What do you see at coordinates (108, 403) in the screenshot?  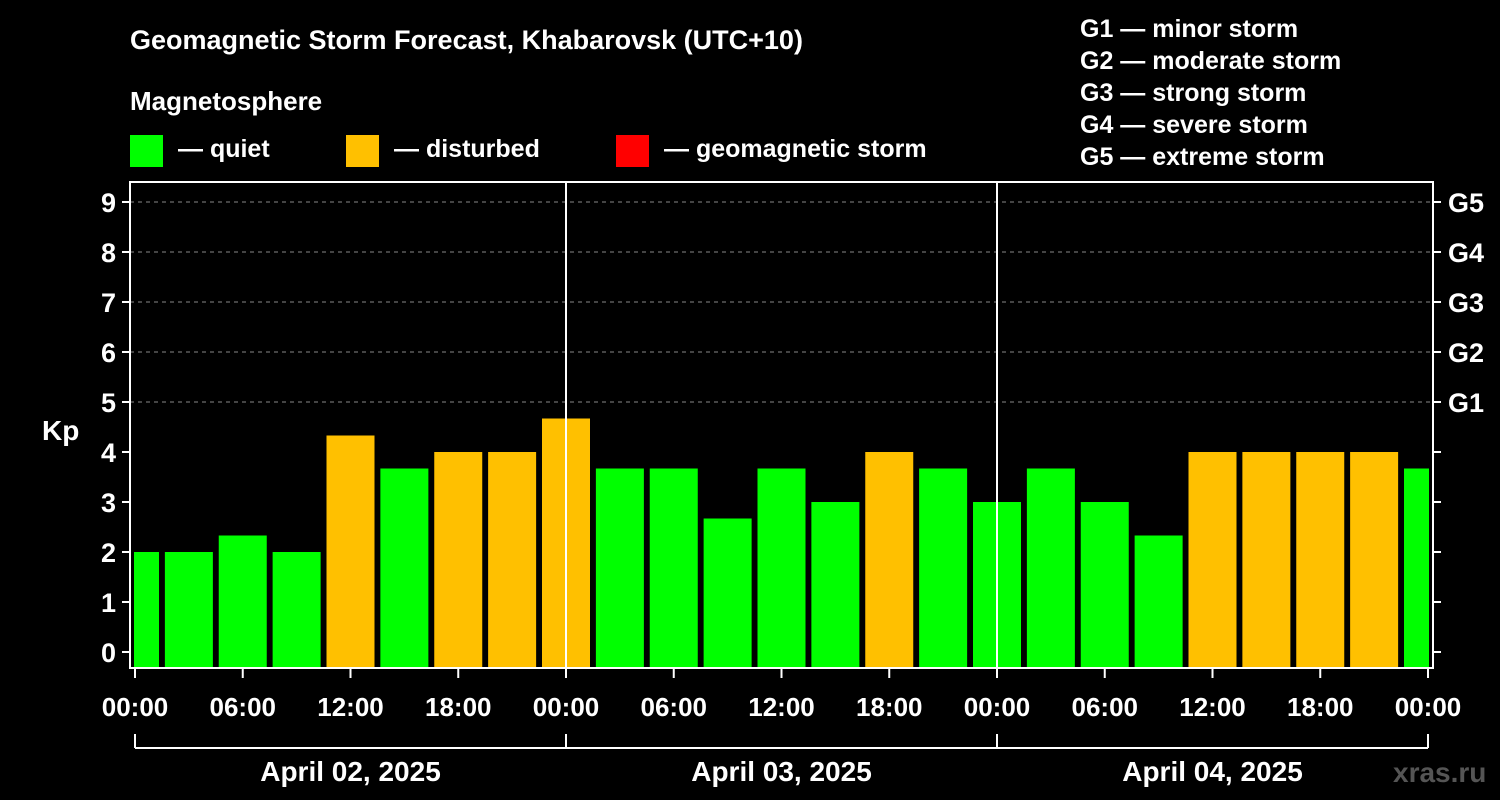 I see `y-tick-label-5: 5` at bounding box center [108, 403].